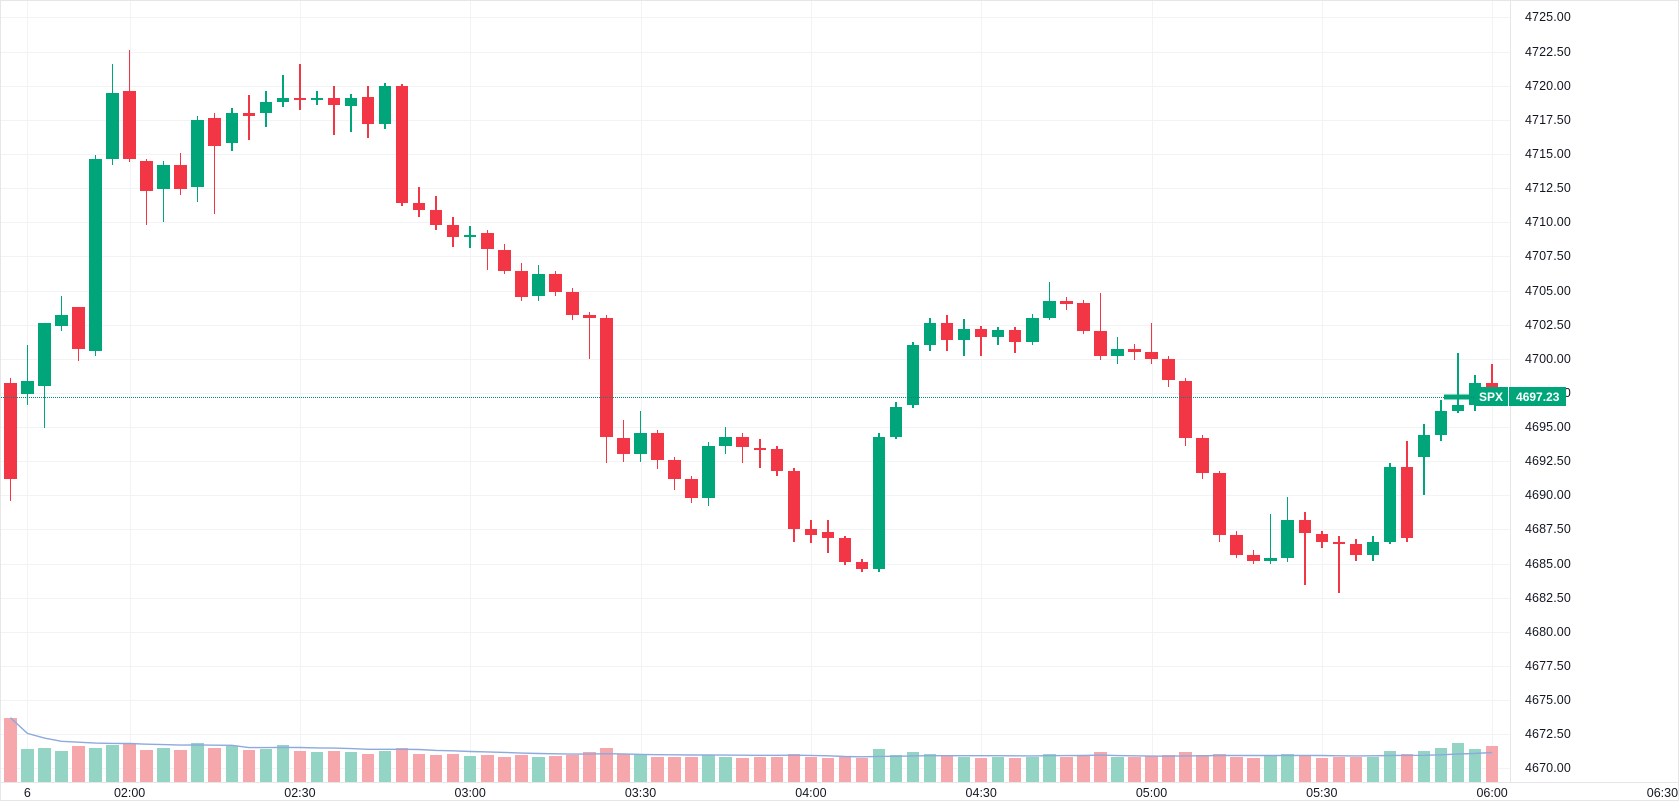  Describe the element at coordinates (1548, 290) in the screenshot. I see `price-axis-tick: 4705.00` at that location.